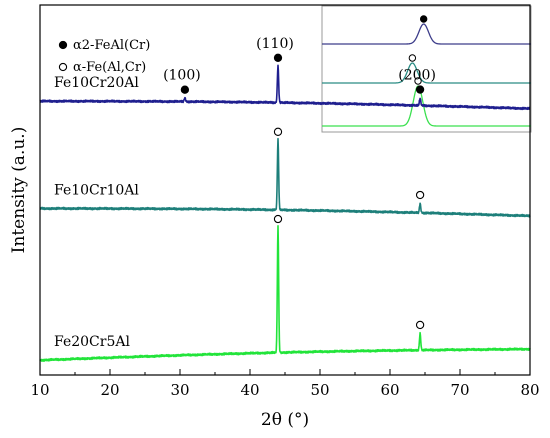 The height and width of the screenshot is (438, 550). What do you see at coordinates (96, 83) in the screenshot?
I see `series-label: Fe10Cr20Al` at bounding box center [96, 83].